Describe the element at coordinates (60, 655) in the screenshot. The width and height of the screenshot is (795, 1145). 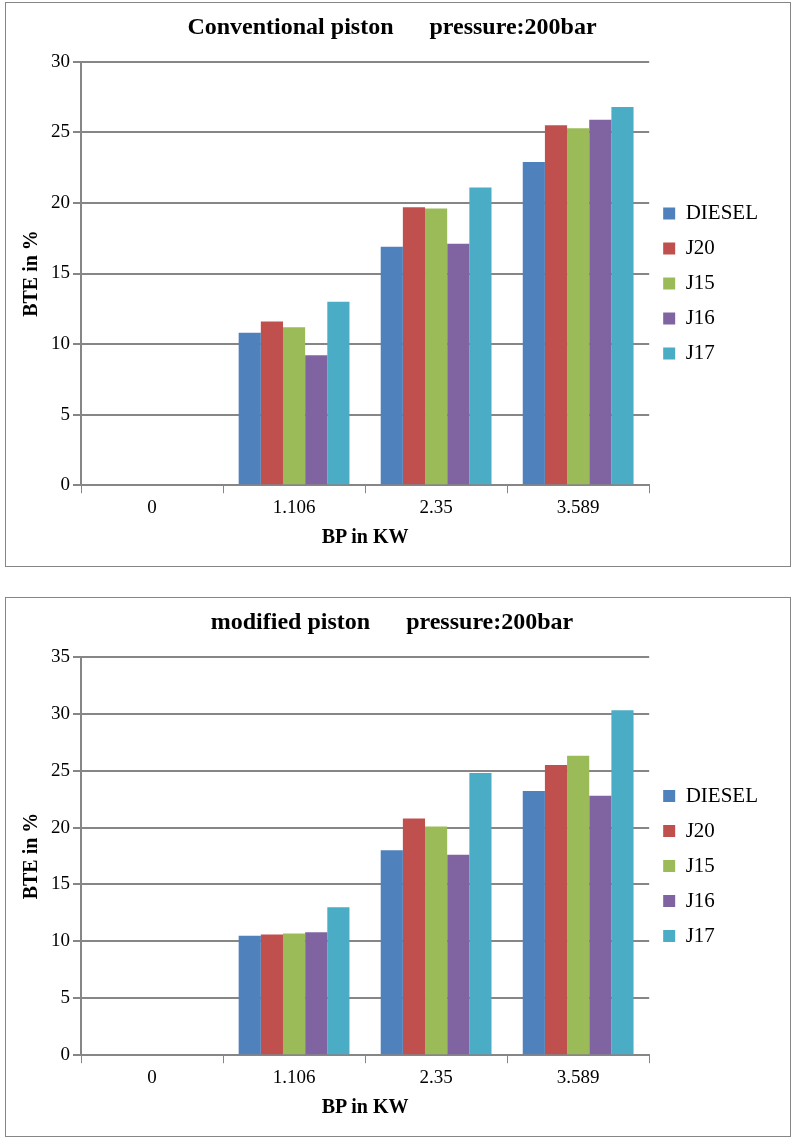
I see `y-tick-label: 35` at that location.